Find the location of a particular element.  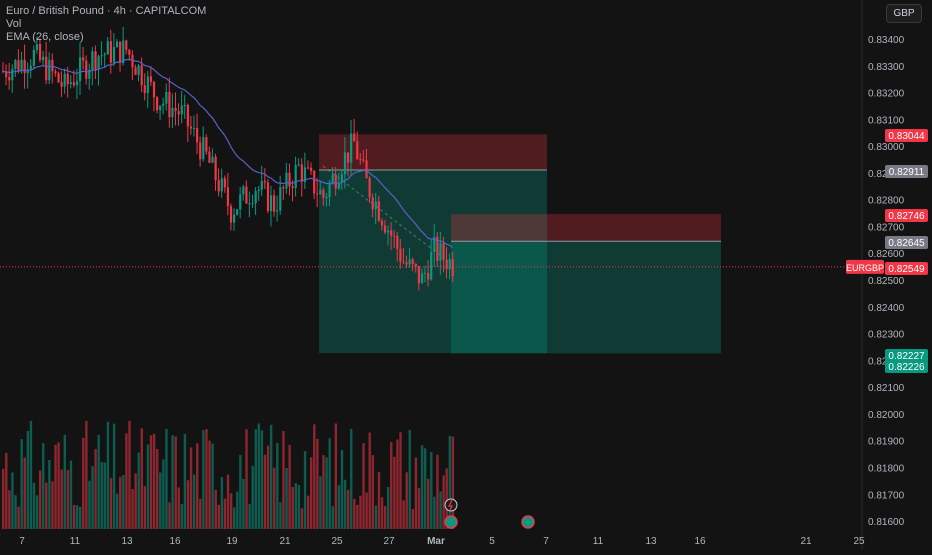

price-tick-label: 0.83300 is located at coordinates (886, 67).